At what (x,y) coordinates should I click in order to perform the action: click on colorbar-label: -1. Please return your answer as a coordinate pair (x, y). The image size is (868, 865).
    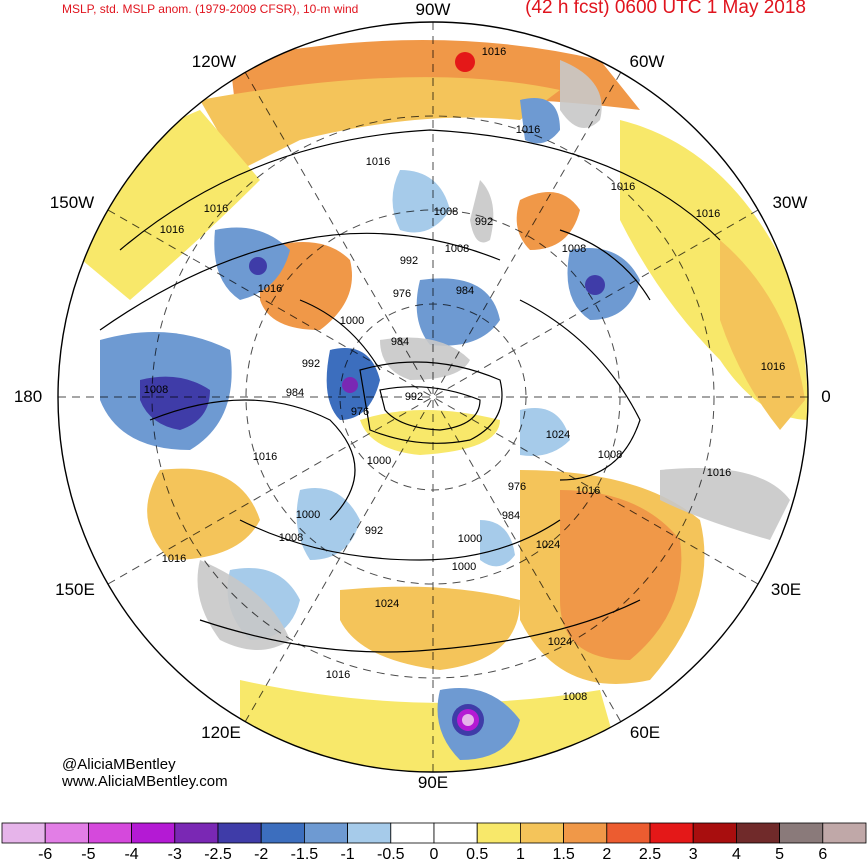
    Looking at the image, I should click on (347, 854).